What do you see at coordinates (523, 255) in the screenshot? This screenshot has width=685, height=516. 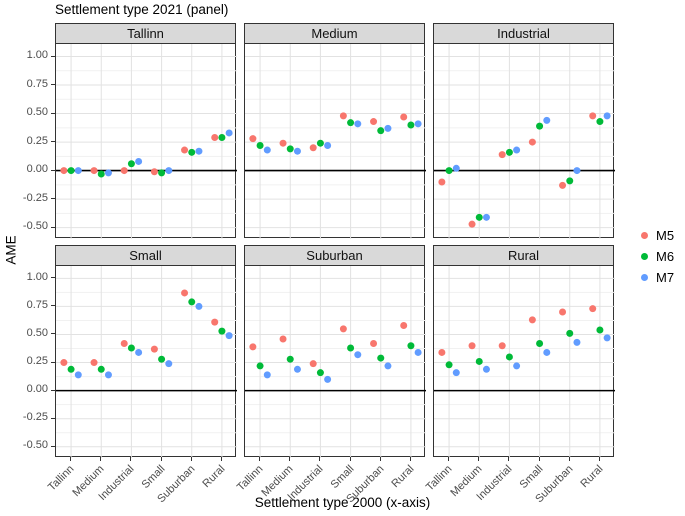 I see `facet-strip: Rural` at bounding box center [523, 255].